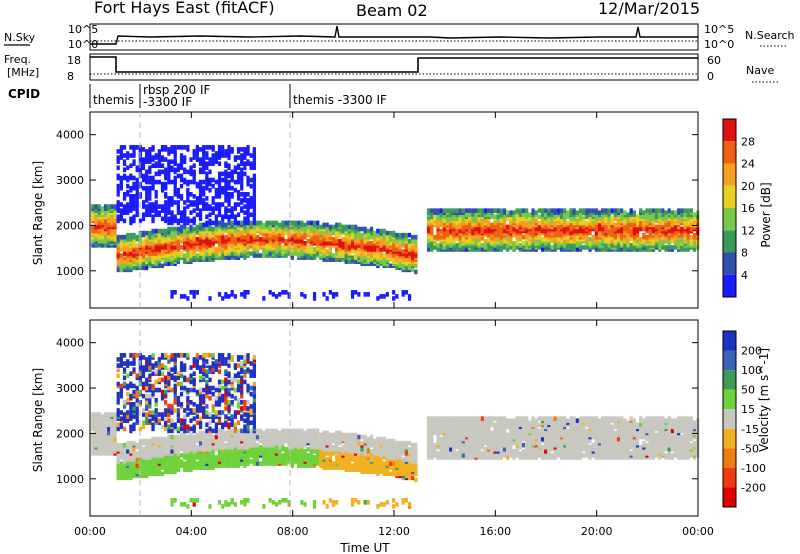 The height and width of the screenshot is (554, 800). What do you see at coordinates (649, 9) in the screenshot?
I see `date-label: 12/Mar/2015` at bounding box center [649, 9].